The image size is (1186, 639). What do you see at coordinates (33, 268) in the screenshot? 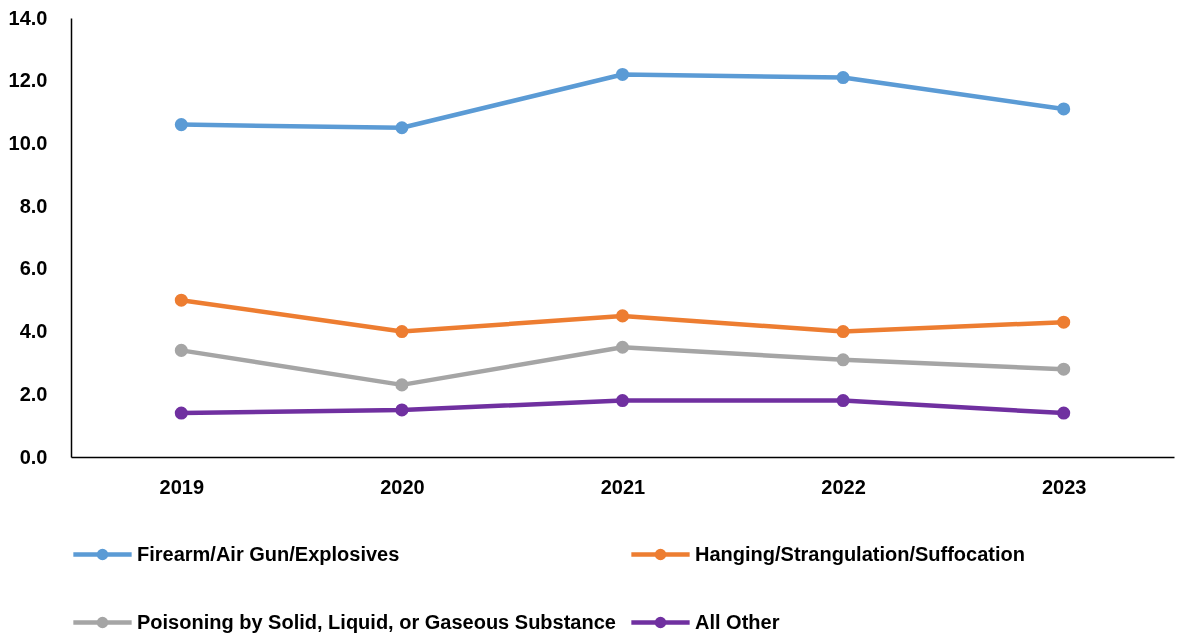
I see `y-tick-label: 6.0` at bounding box center [33, 268].